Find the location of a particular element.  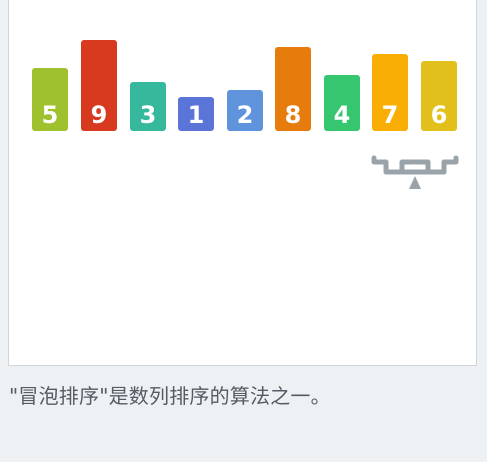

bar-value: 4 is located at coordinates (342, 115).